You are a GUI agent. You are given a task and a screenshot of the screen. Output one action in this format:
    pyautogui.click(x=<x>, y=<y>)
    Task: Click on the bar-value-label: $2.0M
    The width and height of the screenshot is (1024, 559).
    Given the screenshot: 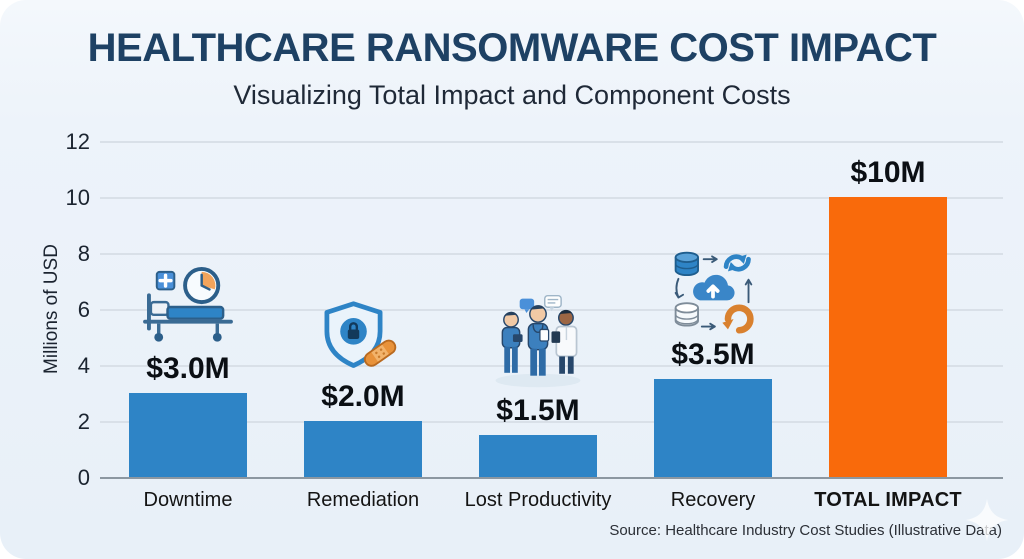 What is the action you would take?
    pyautogui.click(x=363, y=396)
    